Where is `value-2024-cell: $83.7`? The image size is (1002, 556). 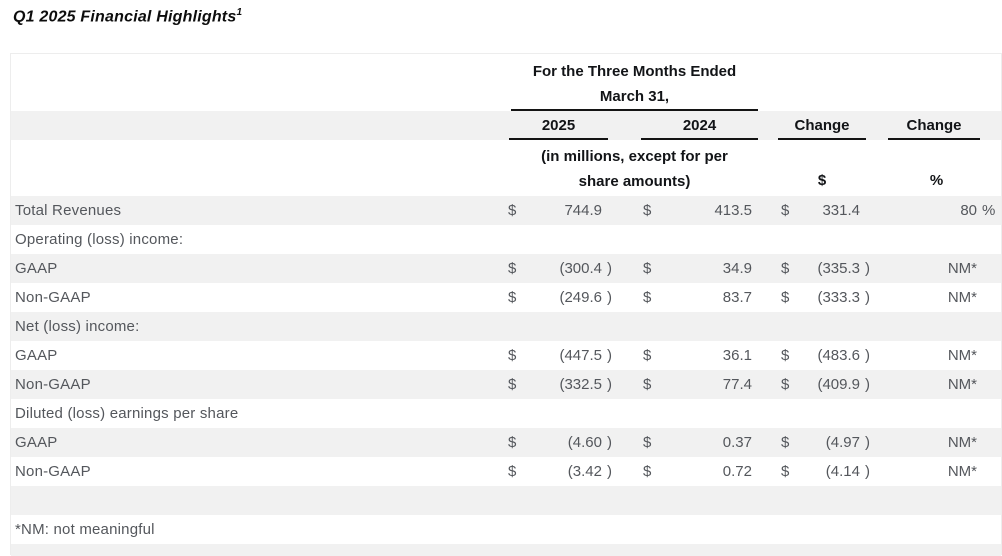
value-2024-cell: $83.7 is located at coordinates (697, 297).